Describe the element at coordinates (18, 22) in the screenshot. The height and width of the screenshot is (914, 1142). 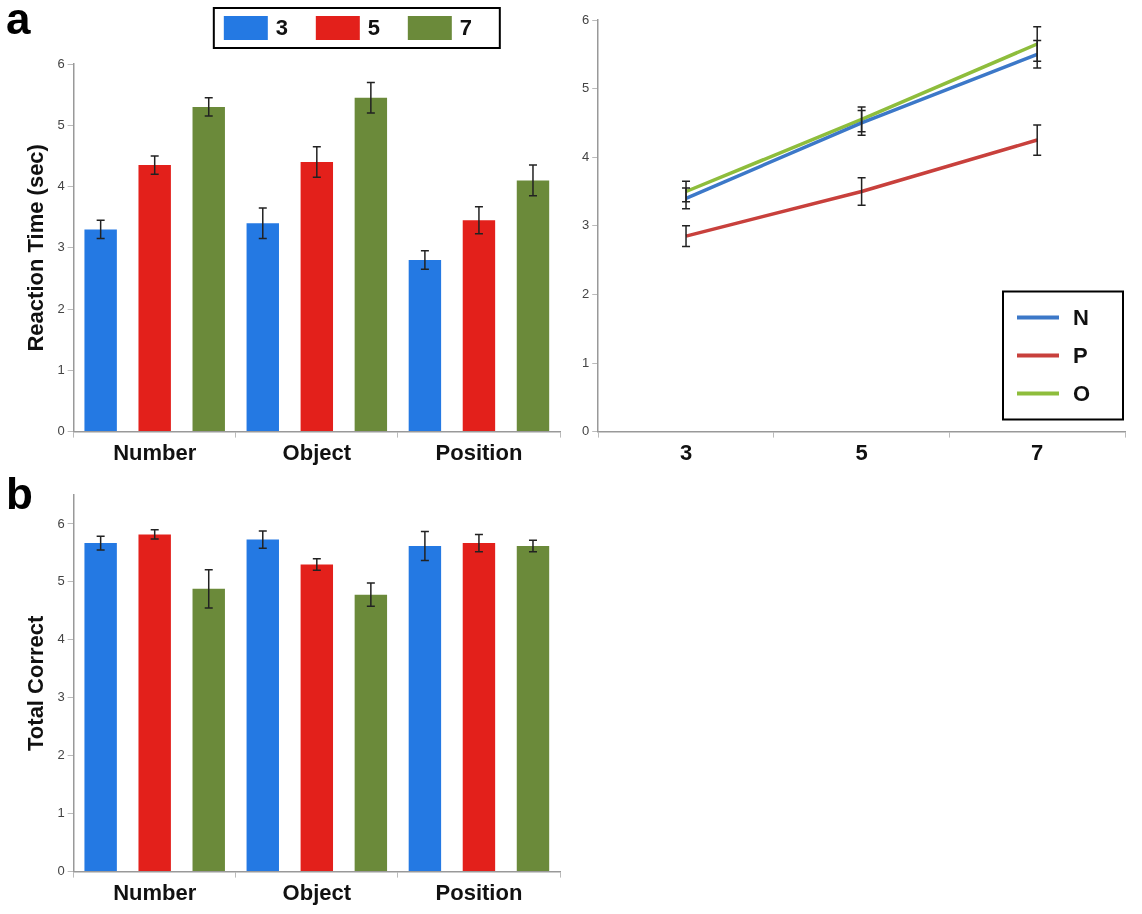
I see `text: a` at that location.